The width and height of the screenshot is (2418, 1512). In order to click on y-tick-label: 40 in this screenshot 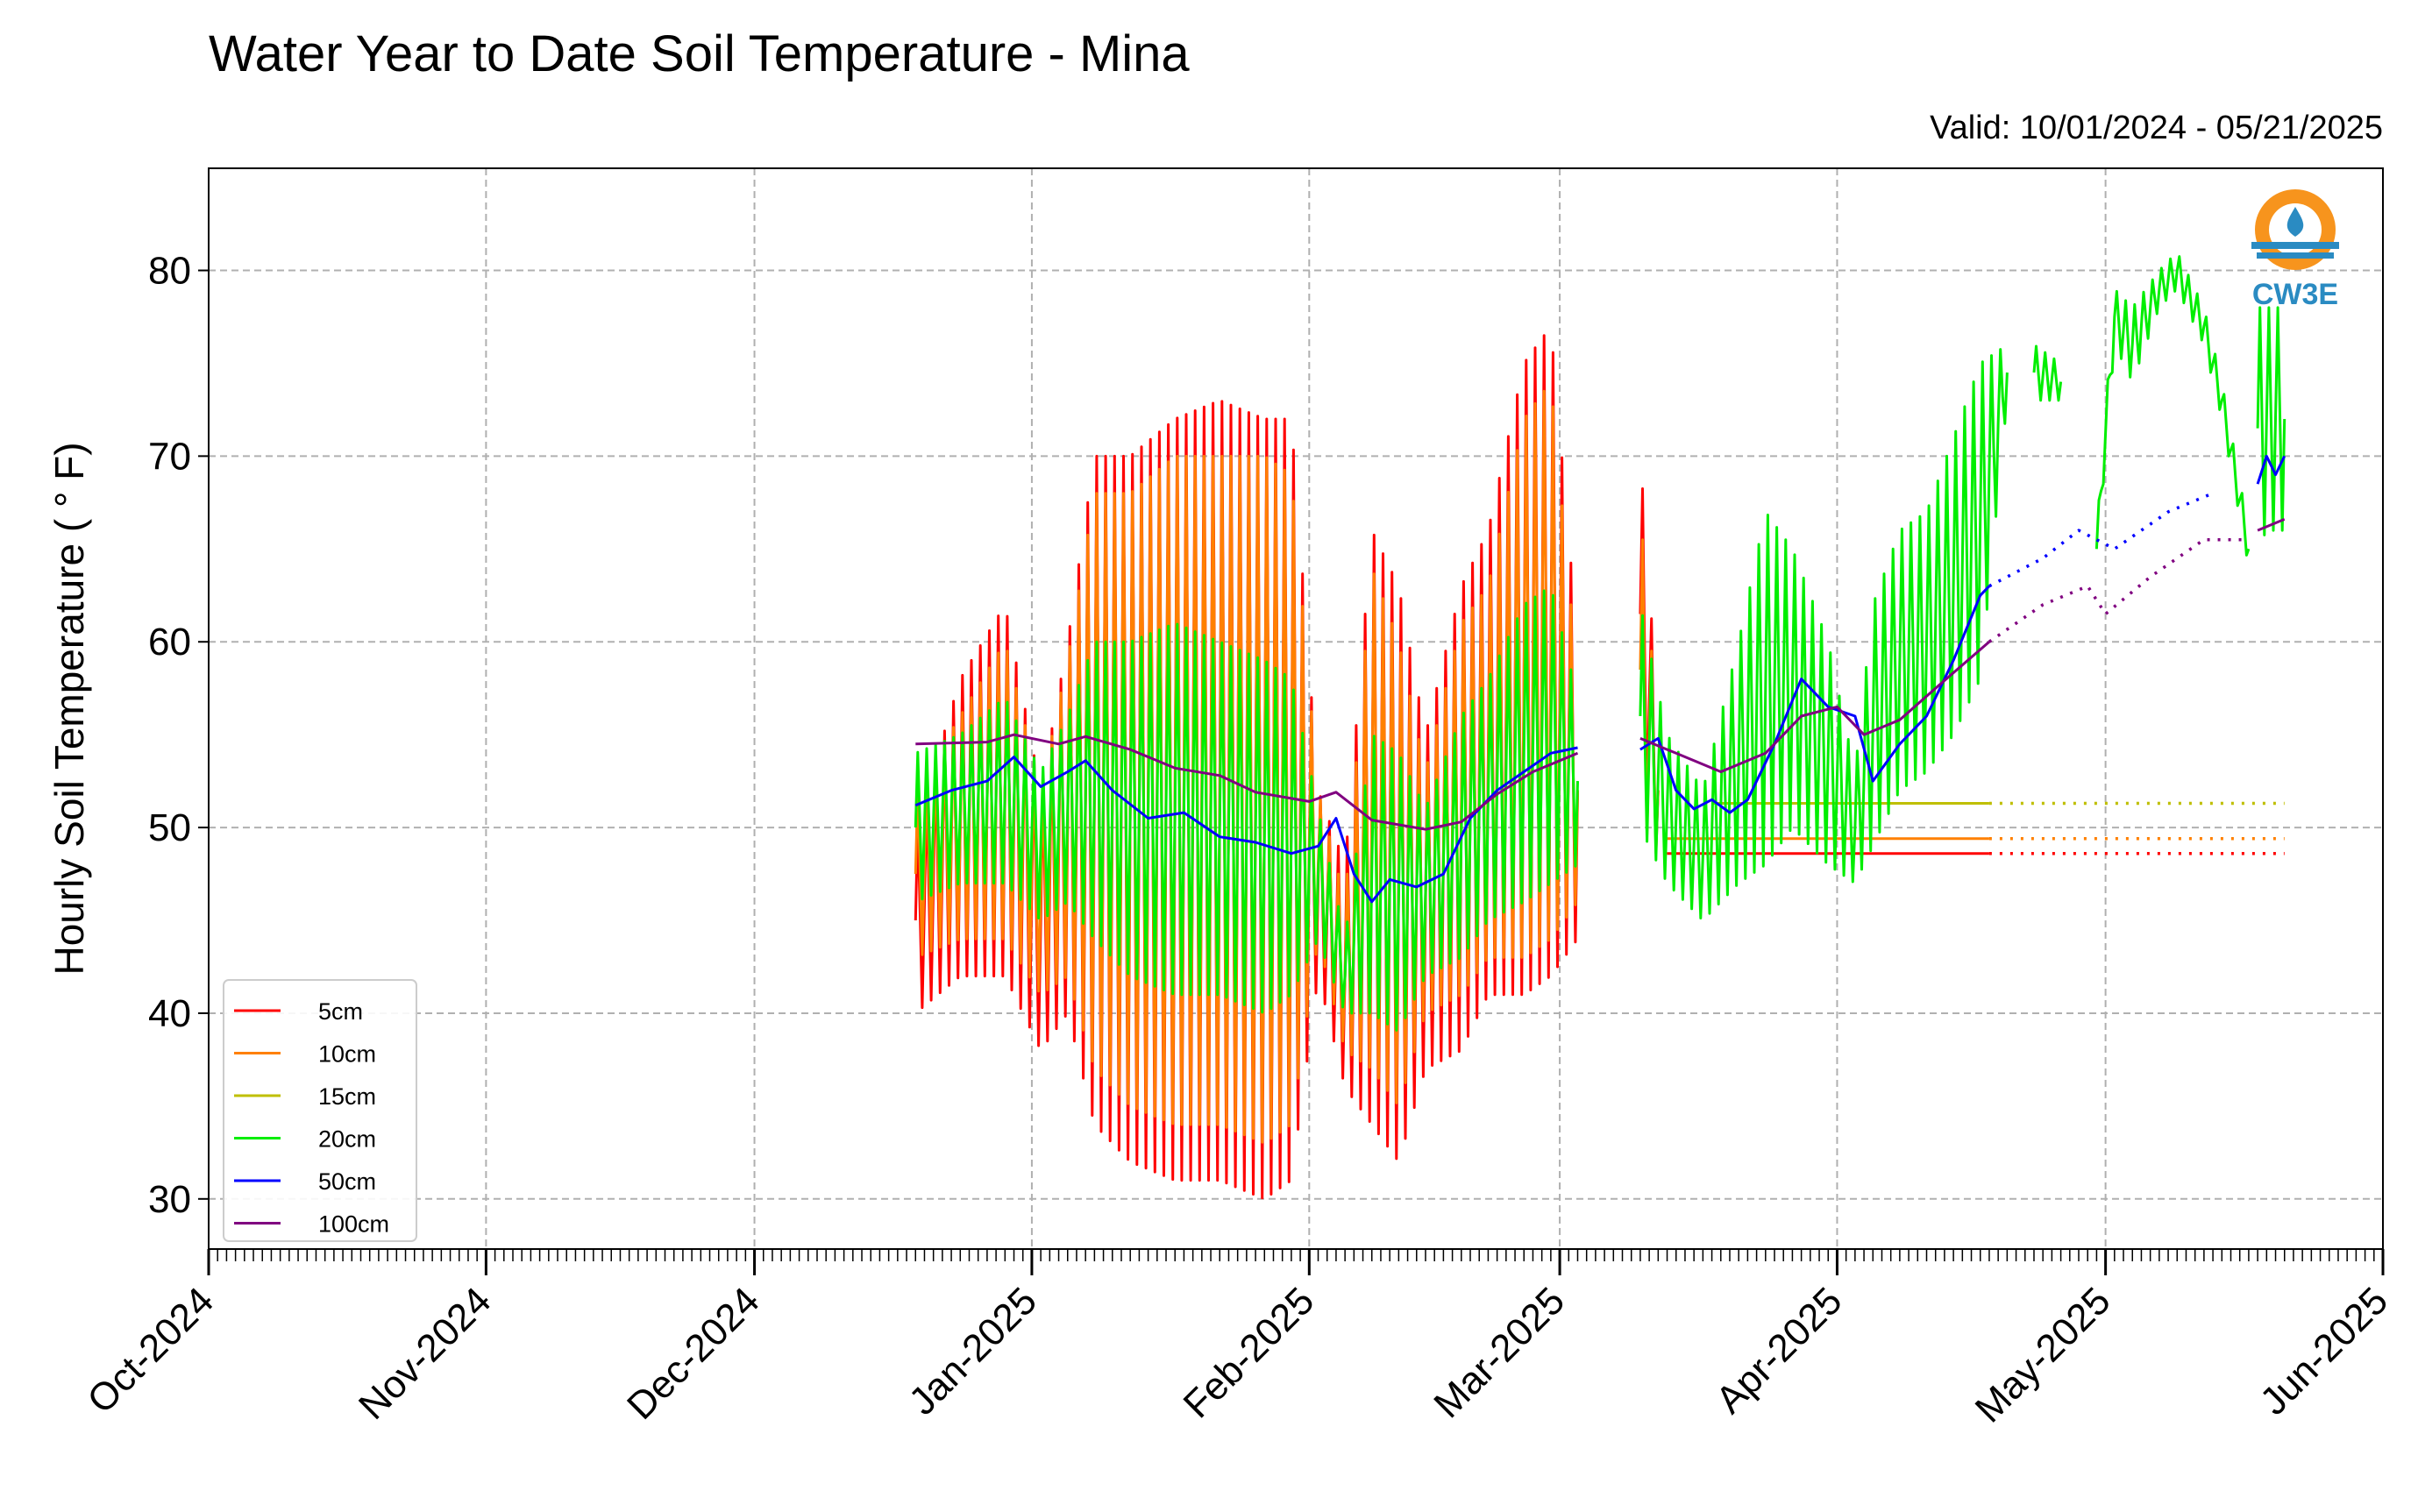, I will do `click(169, 1013)`.